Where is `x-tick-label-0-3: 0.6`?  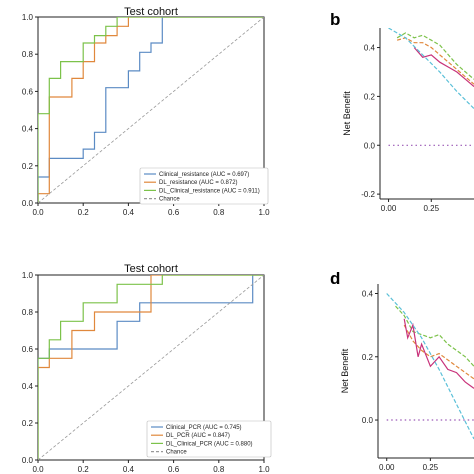 x-tick-label-0-3: 0.6 is located at coordinates (174, 212).